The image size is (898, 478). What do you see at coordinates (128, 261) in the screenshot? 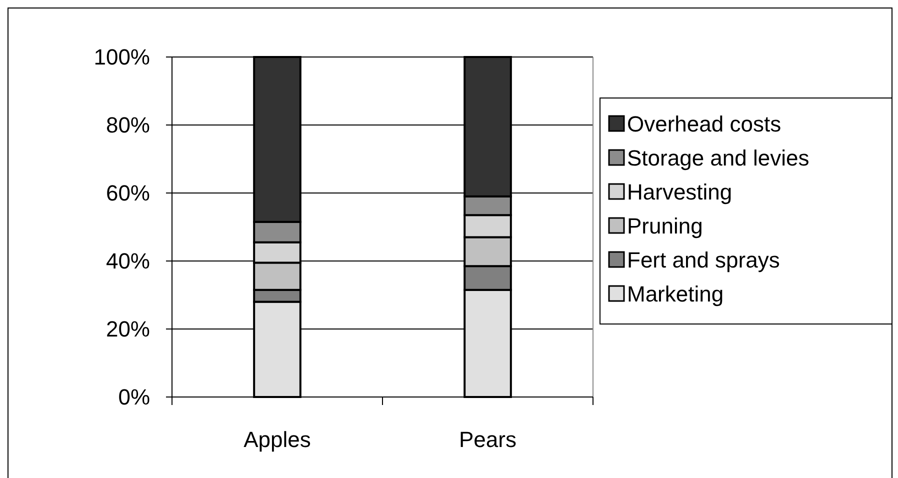
I see `y-tick-label: 40%` at bounding box center [128, 261].